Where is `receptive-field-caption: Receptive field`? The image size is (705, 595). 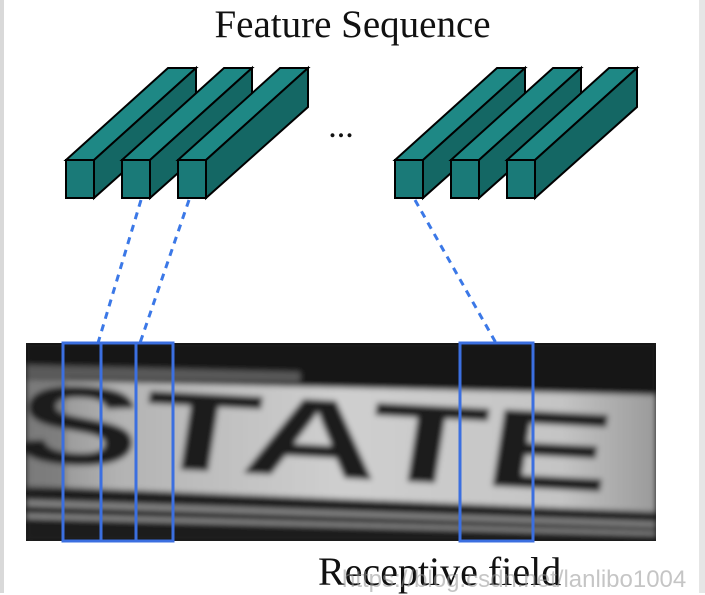 receptive-field-caption: Receptive field is located at coordinates (440, 571).